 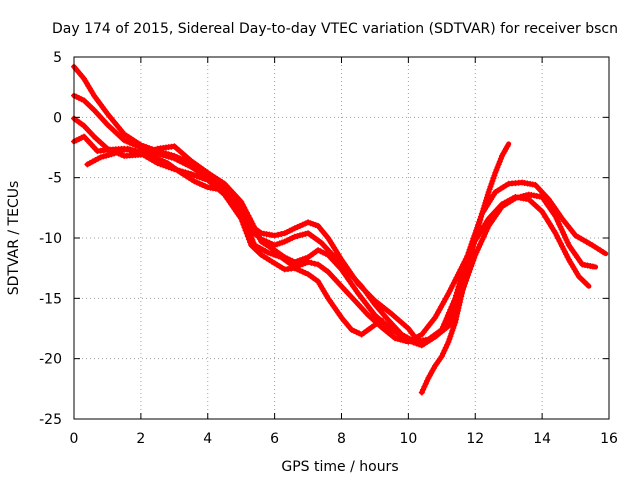 What do you see at coordinates (339, 467) in the screenshot?
I see `x-axis-label: GPS time / hours` at bounding box center [339, 467].